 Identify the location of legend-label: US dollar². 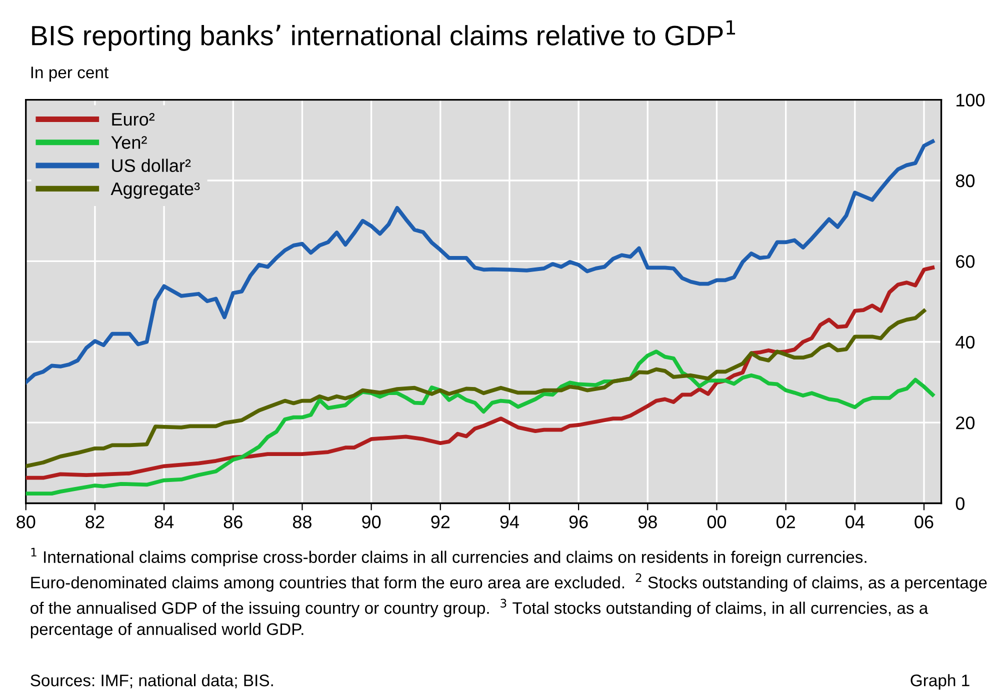
(151, 165).